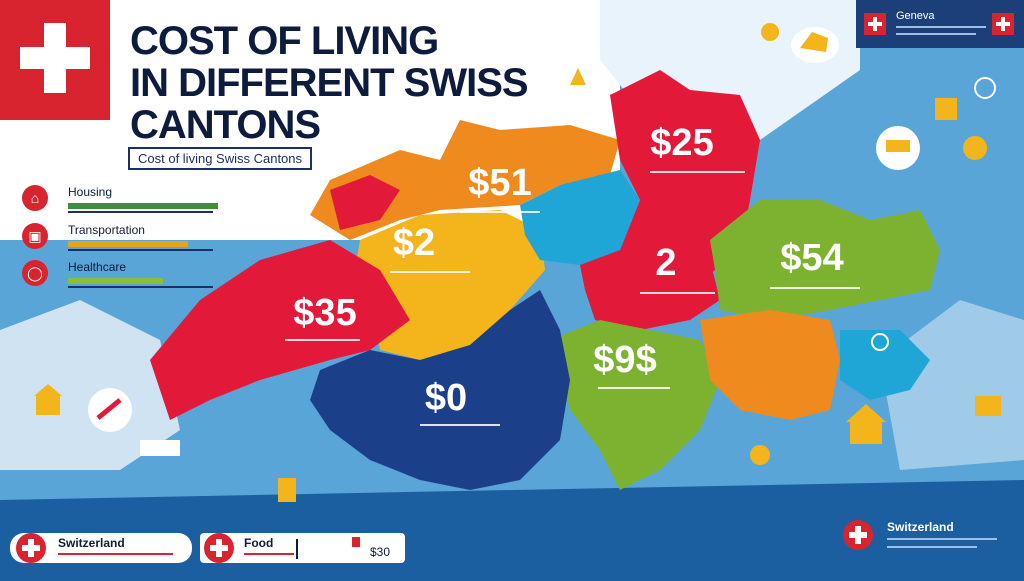 Image resolution: width=1024 pixels, height=581 pixels. What do you see at coordinates (866, 432) in the screenshot?
I see `chalet-icon` at bounding box center [866, 432].